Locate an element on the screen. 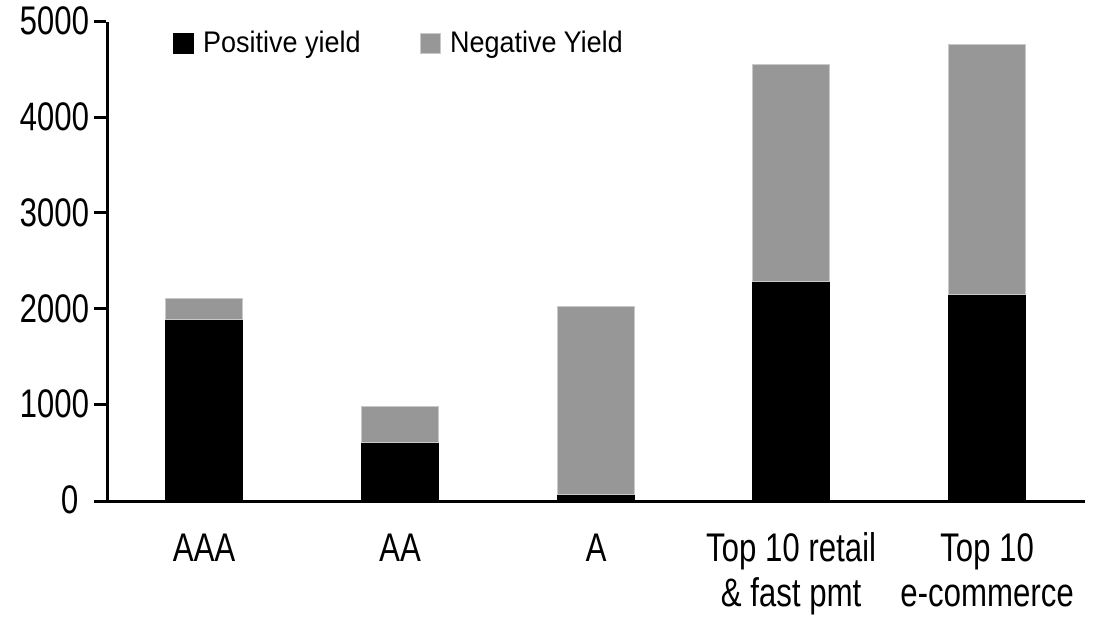  y-tick-label: 0 is located at coordinates (39, 500).